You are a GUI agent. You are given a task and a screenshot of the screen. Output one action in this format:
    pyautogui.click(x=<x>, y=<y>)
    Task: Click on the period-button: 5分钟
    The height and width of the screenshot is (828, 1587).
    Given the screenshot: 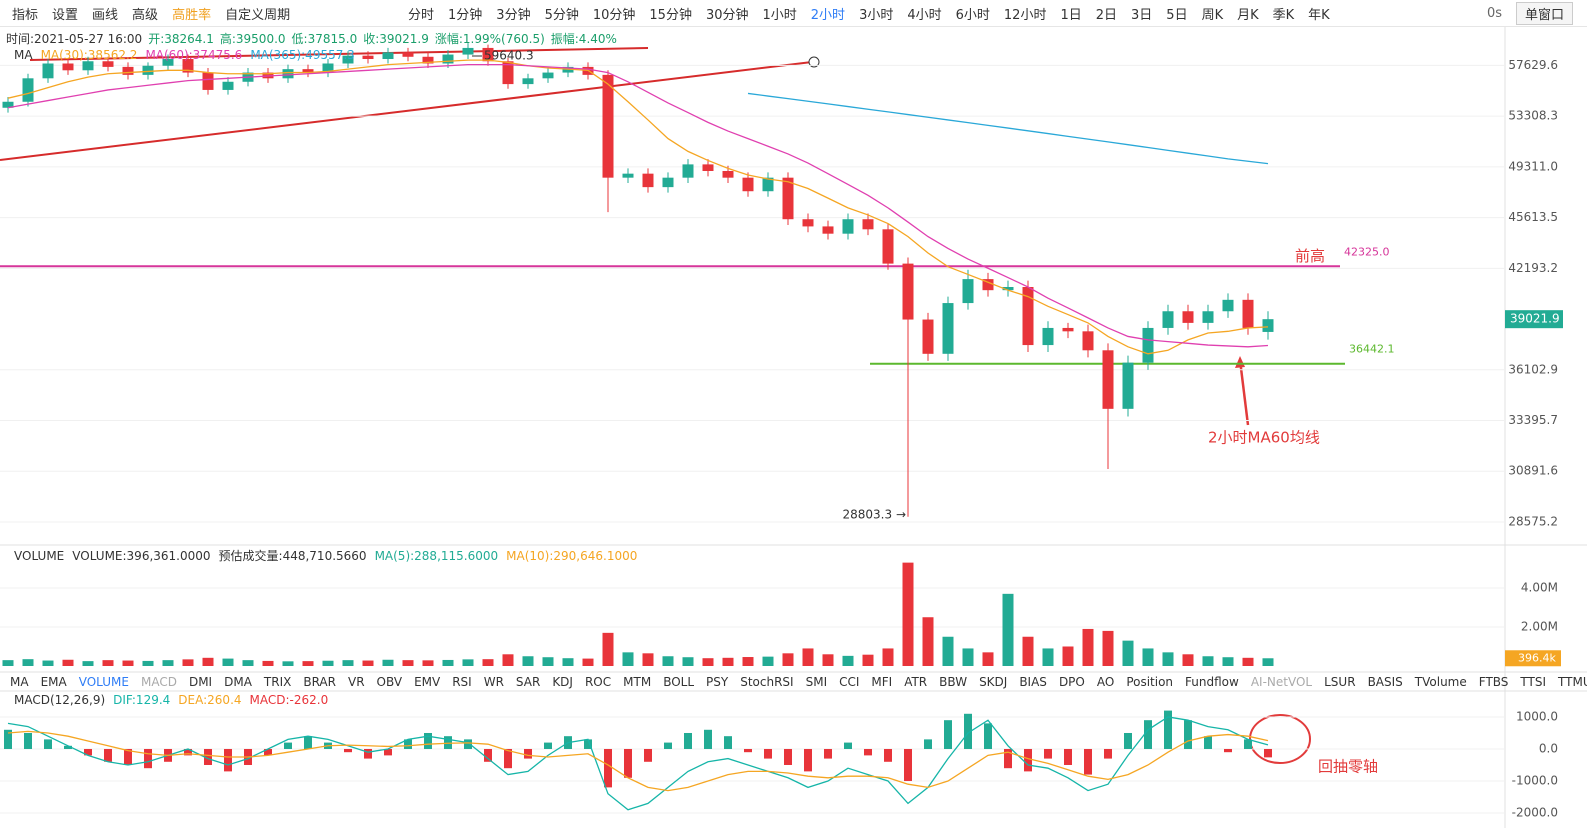 What is the action you would take?
    pyautogui.click(x=561, y=15)
    